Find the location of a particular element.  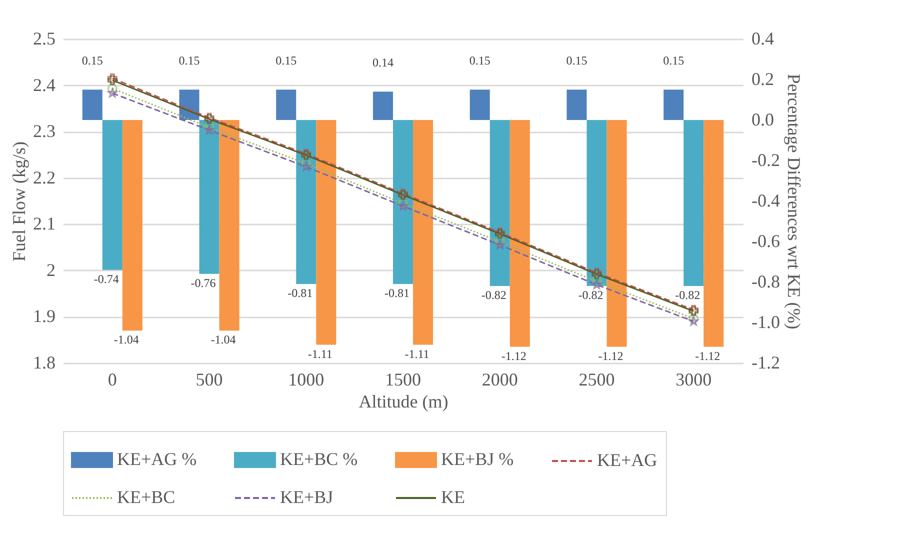

legend-label: KE+BC is located at coordinates (146, 497).